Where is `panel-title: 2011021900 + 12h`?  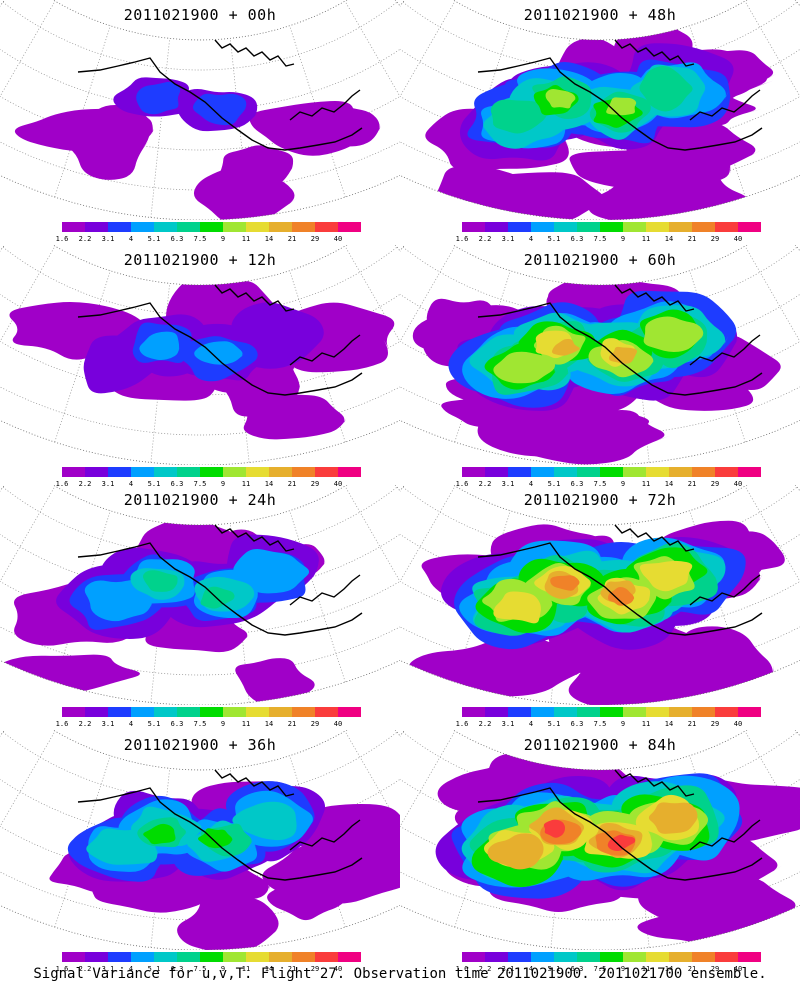
panel-title: 2011021900 + 12h is located at coordinates (200, 260).